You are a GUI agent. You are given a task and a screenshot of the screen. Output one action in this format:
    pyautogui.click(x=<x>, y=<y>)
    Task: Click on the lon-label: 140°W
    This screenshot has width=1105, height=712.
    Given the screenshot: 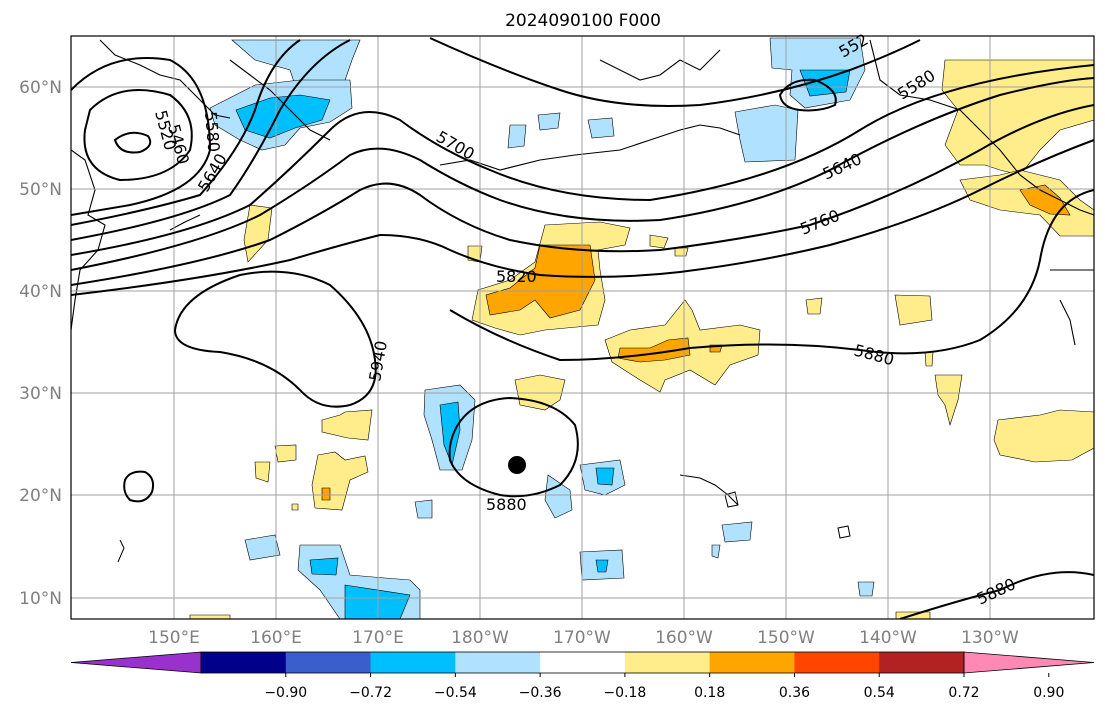 What is the action you would take?
    pyautogui.click(x=888, y=638)
    